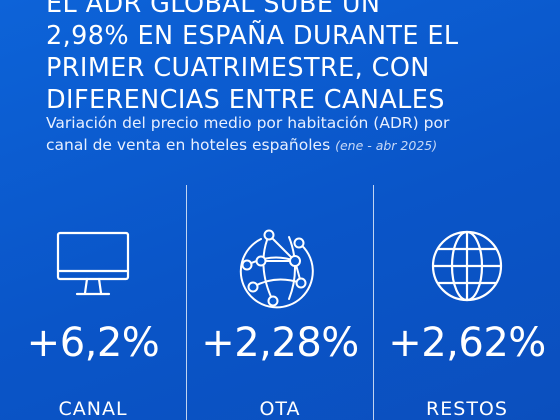 The height and width of the screenshot is (420, 560). What do you see at coordinates (238, 68) in the screenshot?
I see `headline-line-3: PRIMER CUATRIMESTRE, CON` at bounding box center [238, 68].